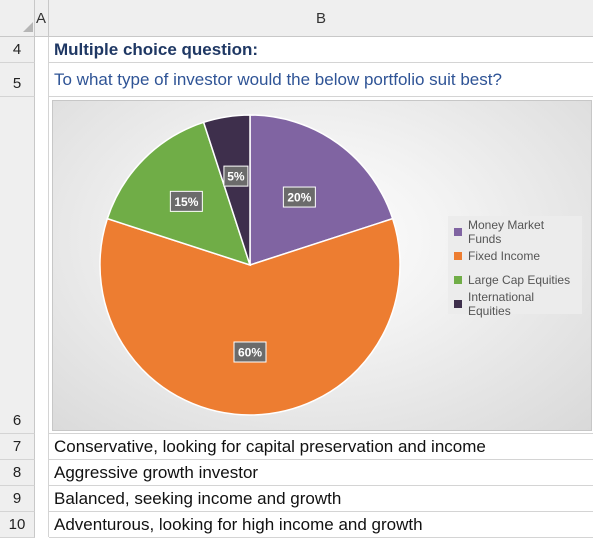 This screenshot has height=538, width=593. I want to click on legend-item-fixed-income: Fixed Income, so click(515, 256).